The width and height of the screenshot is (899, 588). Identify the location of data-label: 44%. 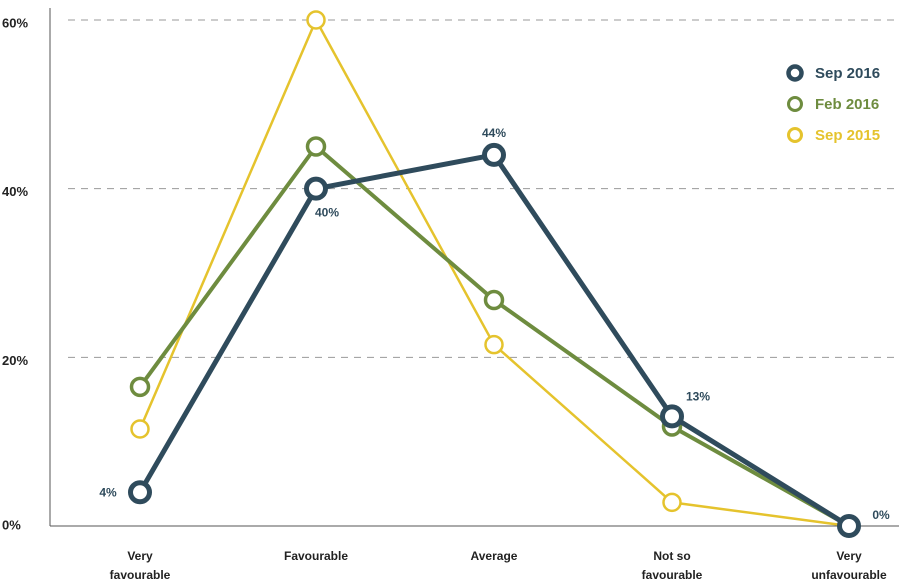
(494, 133).